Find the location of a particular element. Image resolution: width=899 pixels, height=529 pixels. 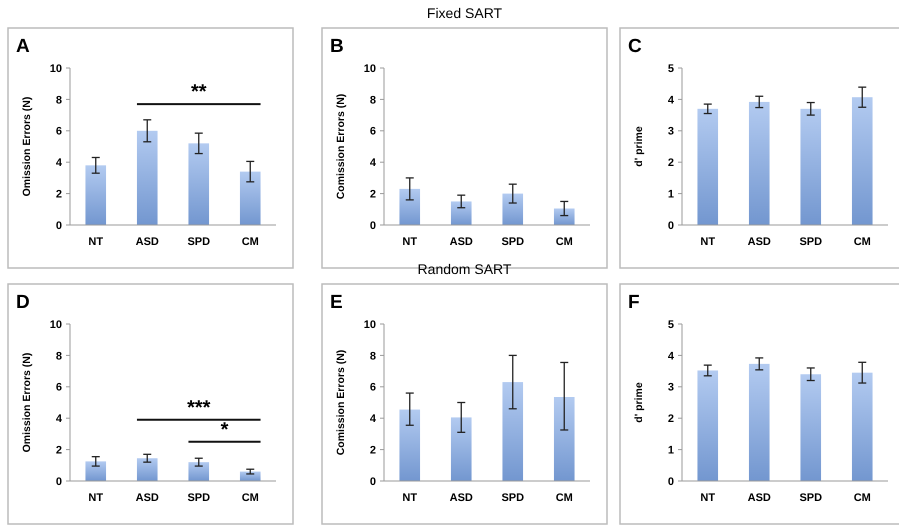

chart-title: D is located at coordinates (23, 302).